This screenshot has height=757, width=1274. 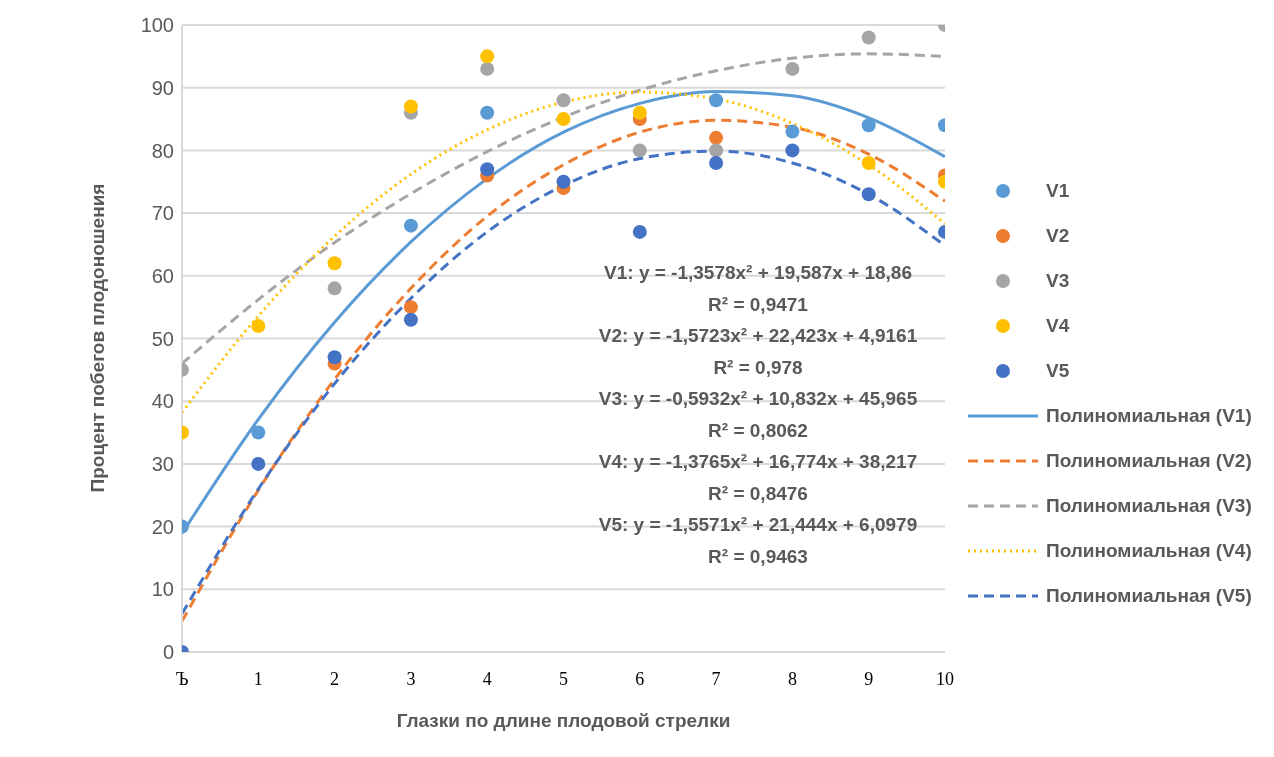 I want to click on y-tick-label: 60, so click(x=162, y=275).